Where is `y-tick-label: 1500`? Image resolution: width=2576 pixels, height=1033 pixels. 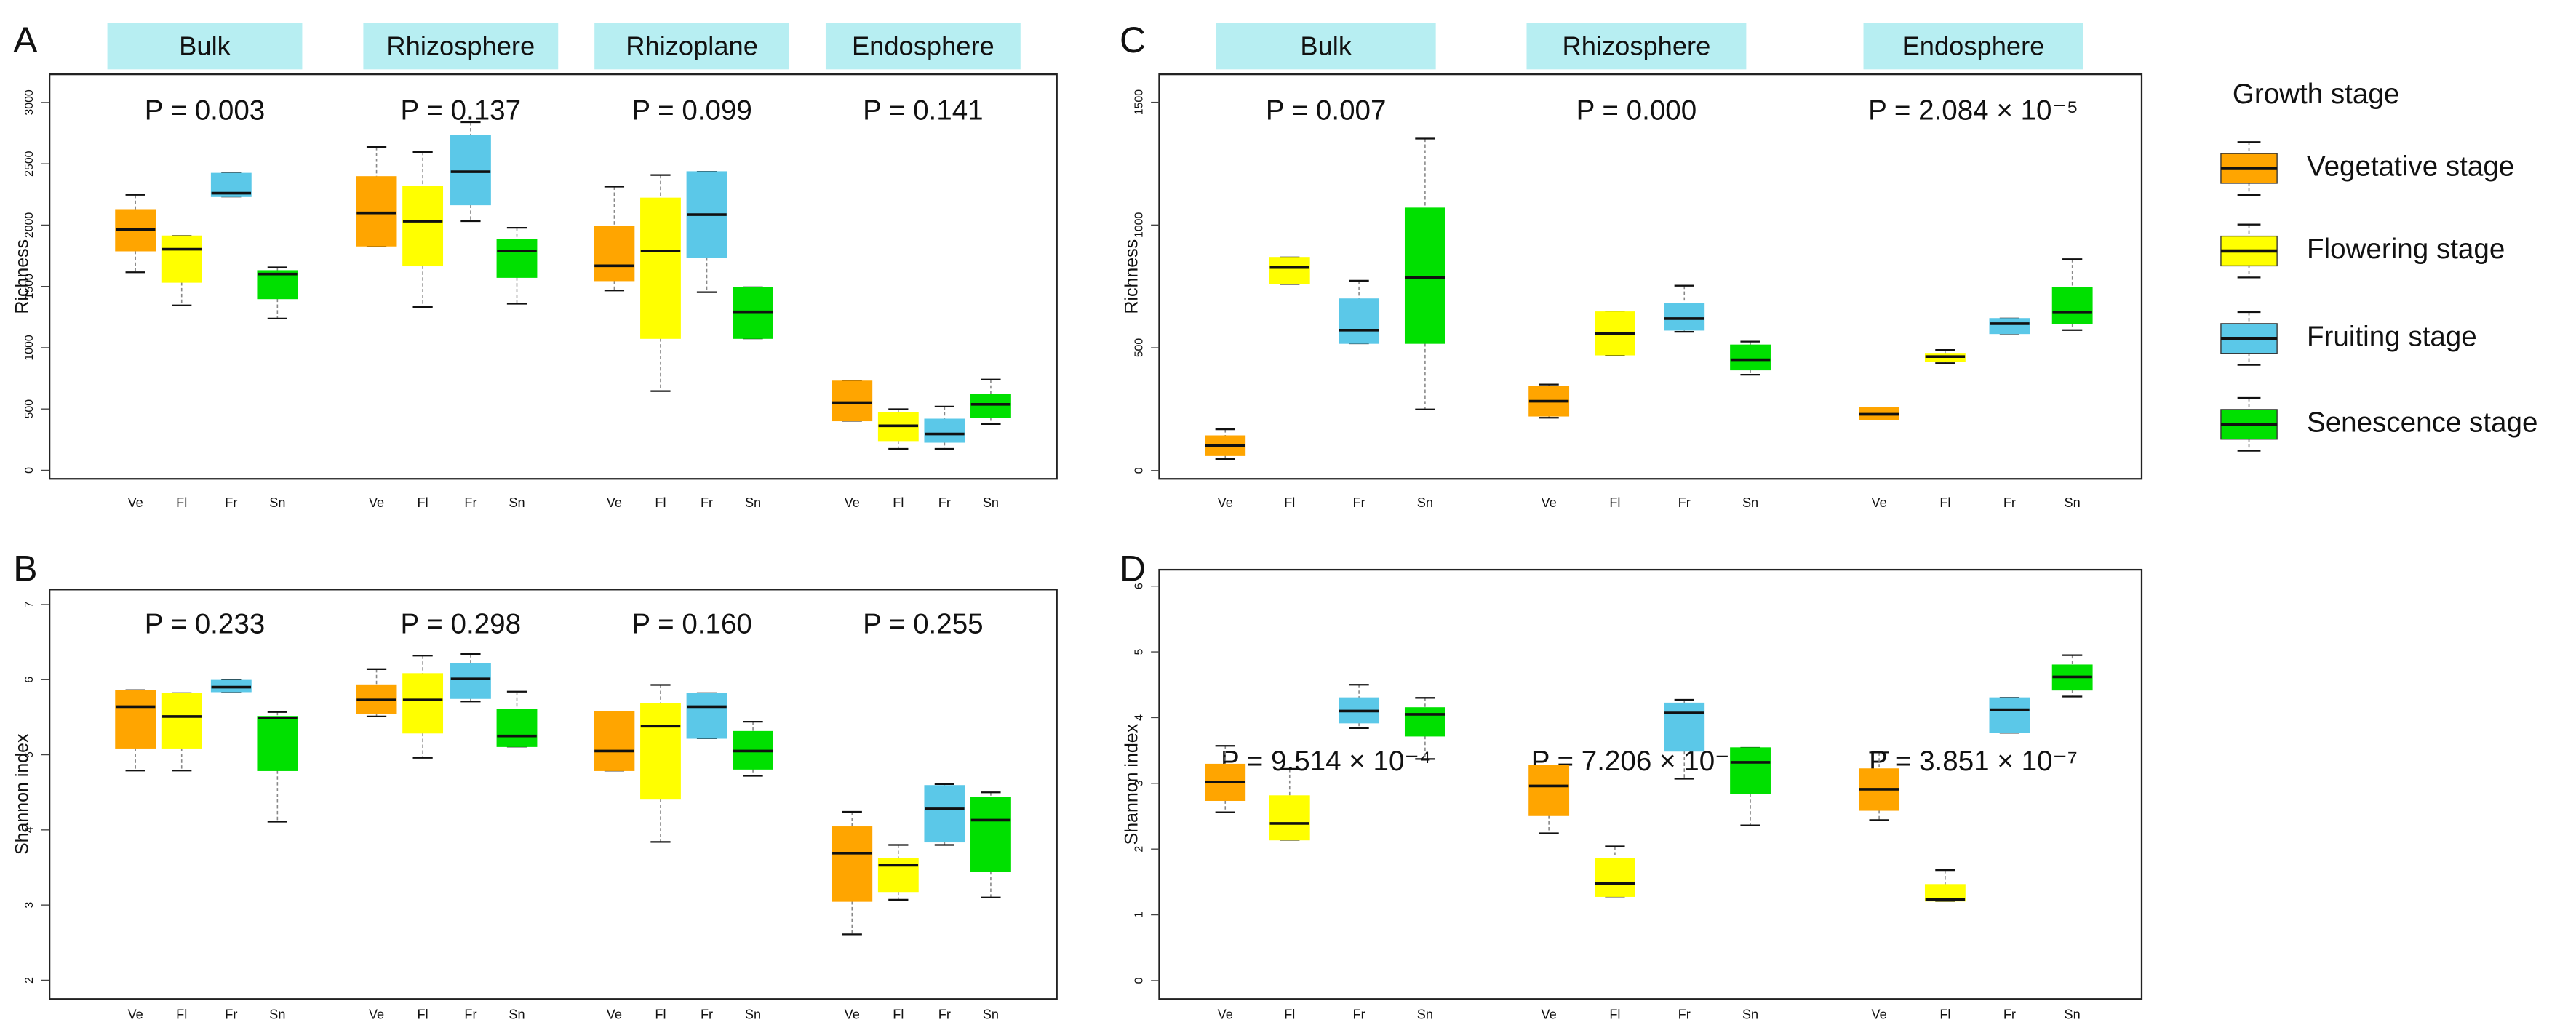
y-tick-label: 1500 is located at coordinates (1139, 102).